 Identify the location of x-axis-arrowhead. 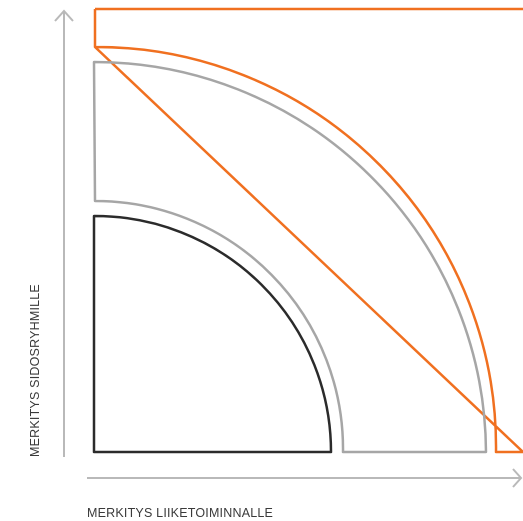
(517, 478).